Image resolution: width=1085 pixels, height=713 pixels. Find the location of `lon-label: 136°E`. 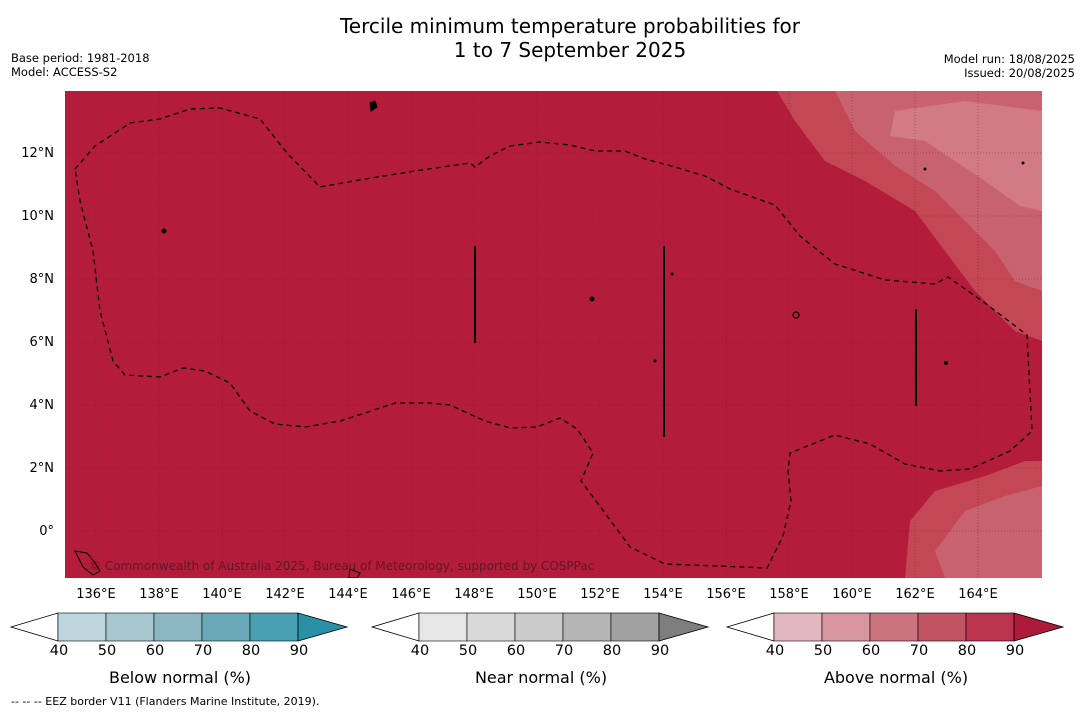

lon-label: 136°E is located at coordinates (96, 594).